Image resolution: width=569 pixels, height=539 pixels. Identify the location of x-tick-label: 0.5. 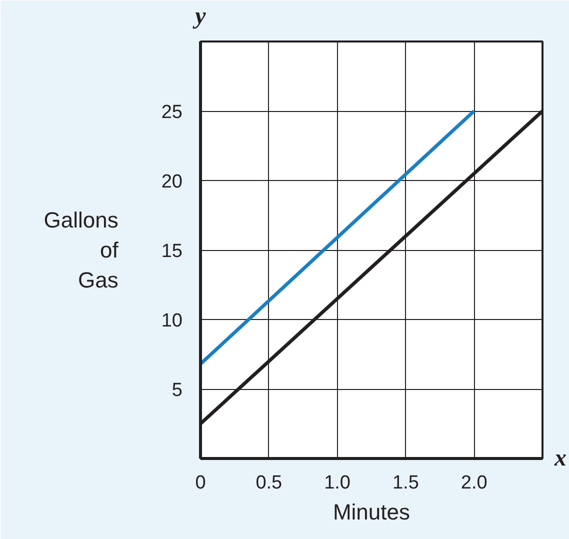
(269, 483).